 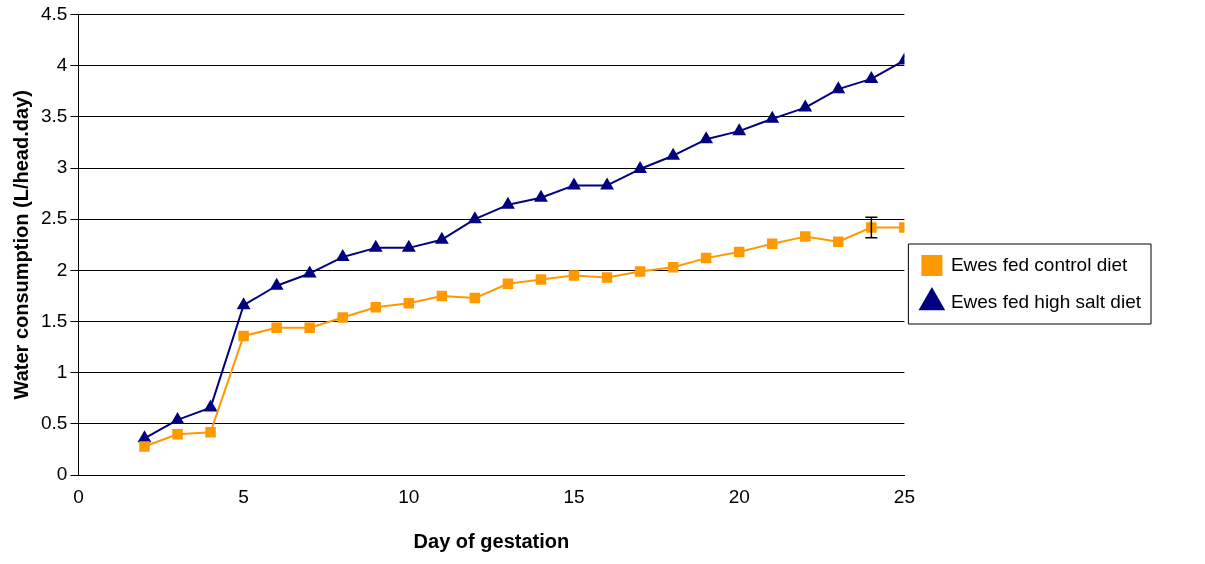 I want to click on y-tick-label: 4.5, so click(x=54, y=13).